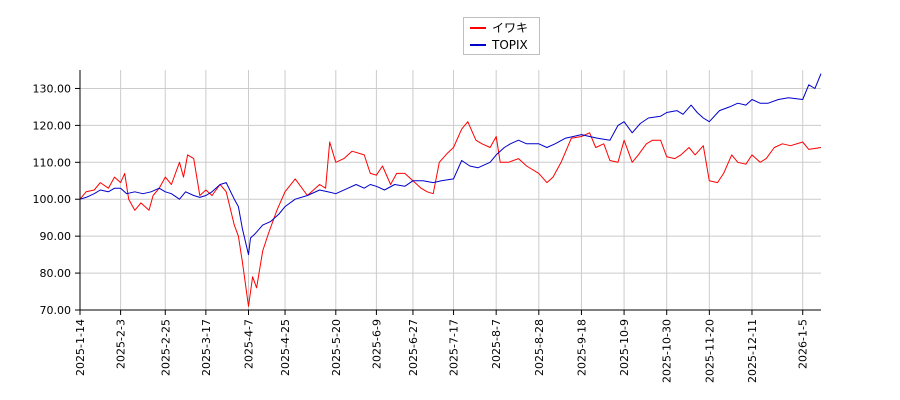 This screenshot has width=900, height=400. I want to click on x-tick-label: 2025-6-9, so click(376, 344).